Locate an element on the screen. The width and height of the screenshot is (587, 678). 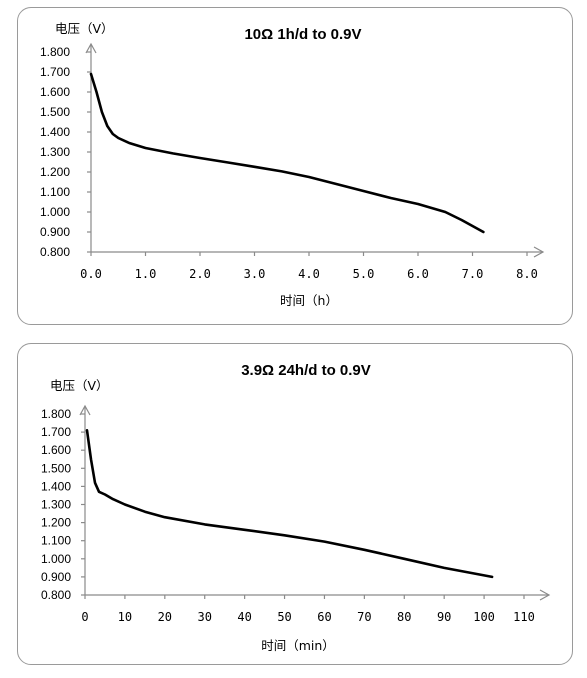
x-tick-label: 30 is located at coordinates (205, 617).